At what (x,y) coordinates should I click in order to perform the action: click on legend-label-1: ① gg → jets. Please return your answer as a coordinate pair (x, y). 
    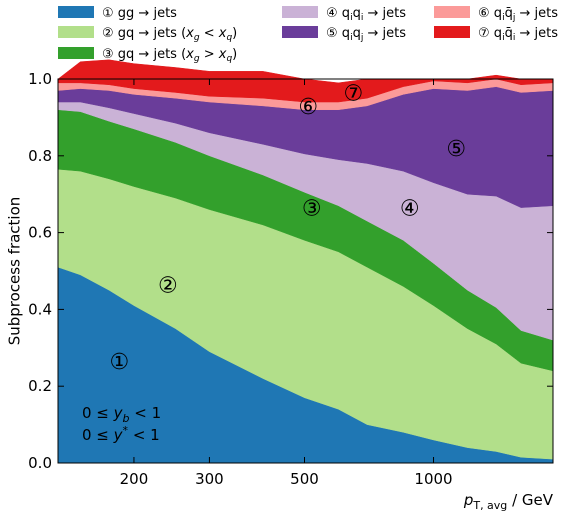
    Looking at the image, I should click on (139, 13).